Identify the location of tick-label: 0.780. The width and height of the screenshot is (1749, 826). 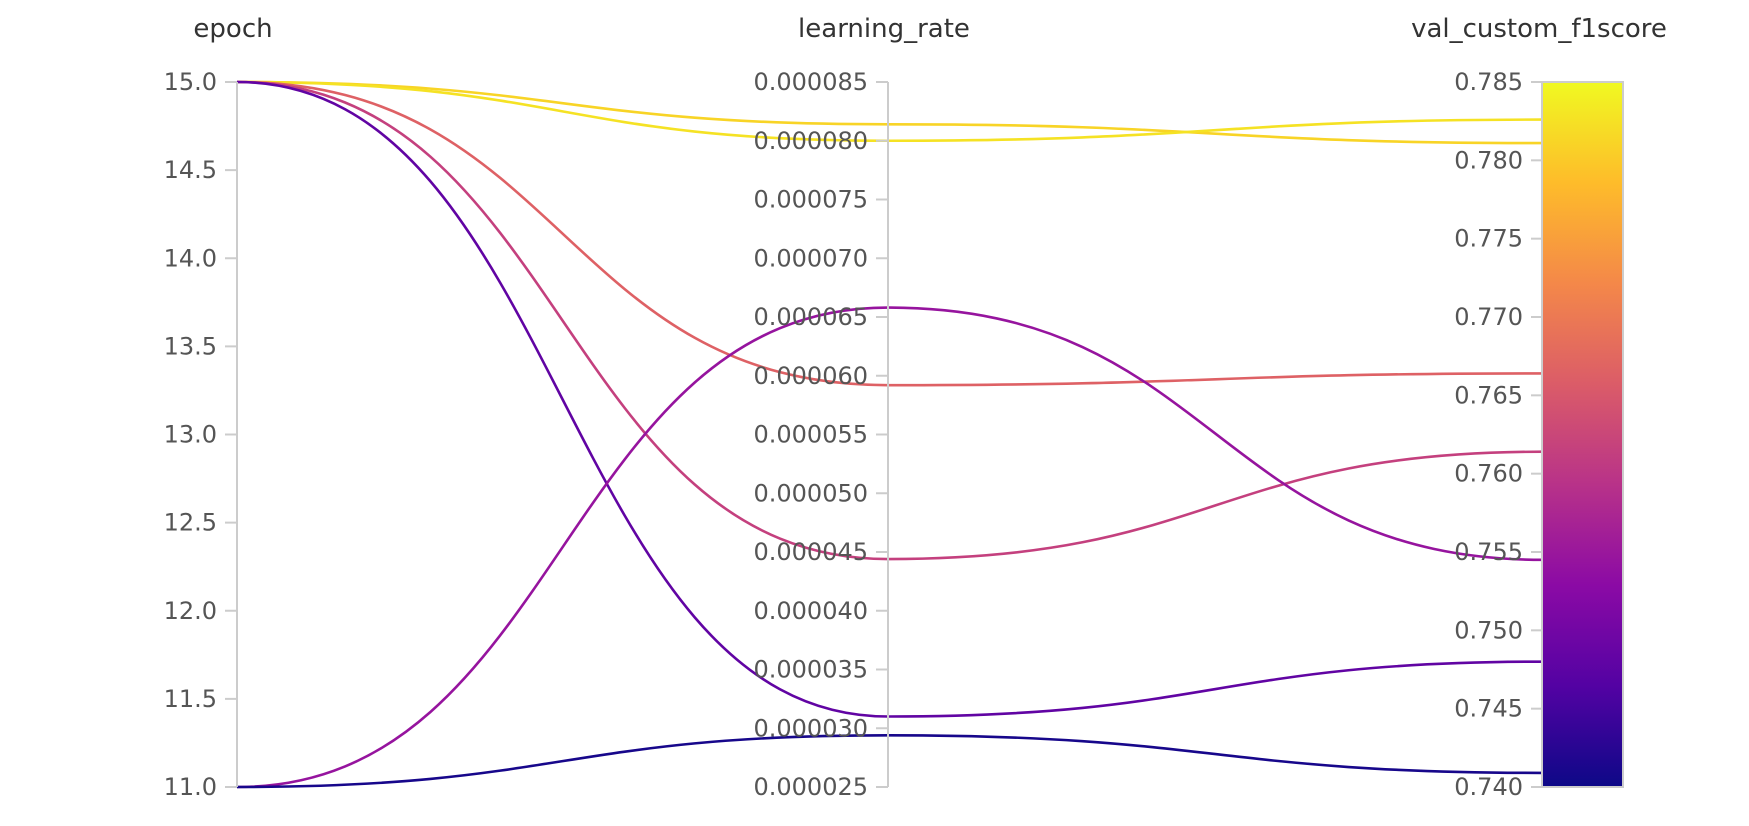
(1488, 160).